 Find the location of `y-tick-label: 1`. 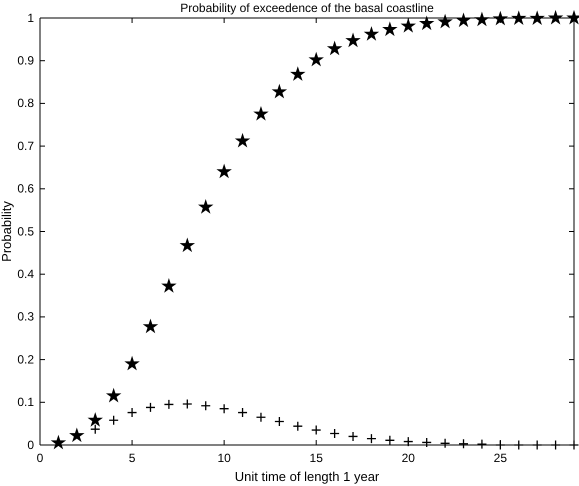

y-tick-label: 1 is located at coordinates (30, 17).